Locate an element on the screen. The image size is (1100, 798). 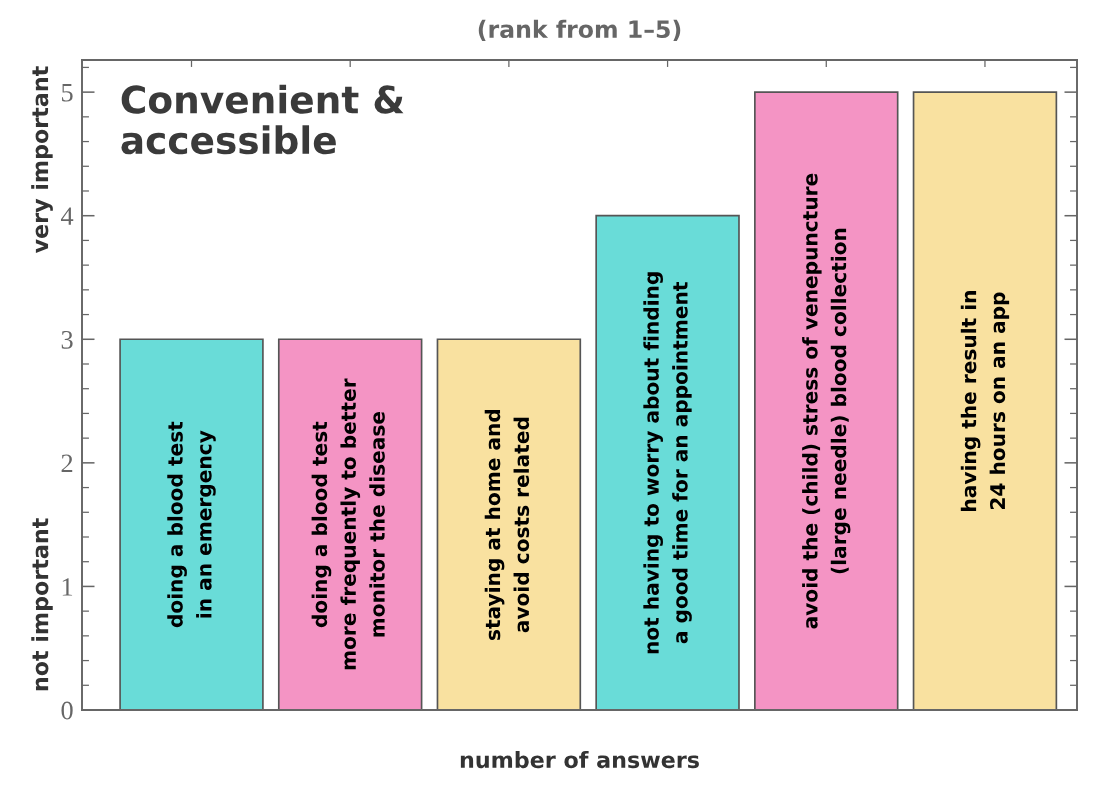
y-tick-label: 2 is located at coordinates (67, 463).